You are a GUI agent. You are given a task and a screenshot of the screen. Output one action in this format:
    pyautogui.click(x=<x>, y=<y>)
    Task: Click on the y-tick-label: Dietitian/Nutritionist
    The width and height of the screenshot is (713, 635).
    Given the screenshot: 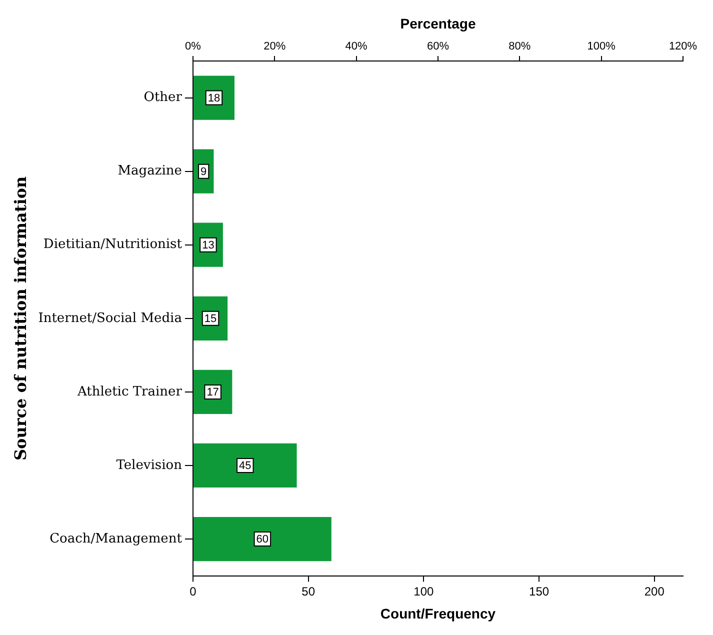 What is the action you would take?
    pyautogui.click(x=113, y=244)
    